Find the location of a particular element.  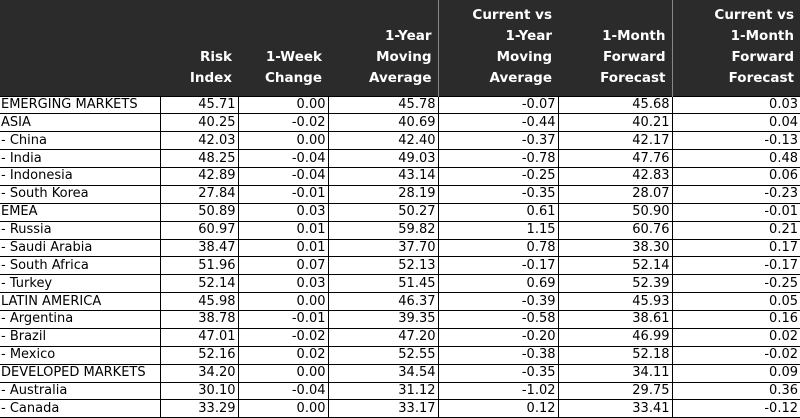

cell-value: 0.69 is located at coordinates (498, 284).